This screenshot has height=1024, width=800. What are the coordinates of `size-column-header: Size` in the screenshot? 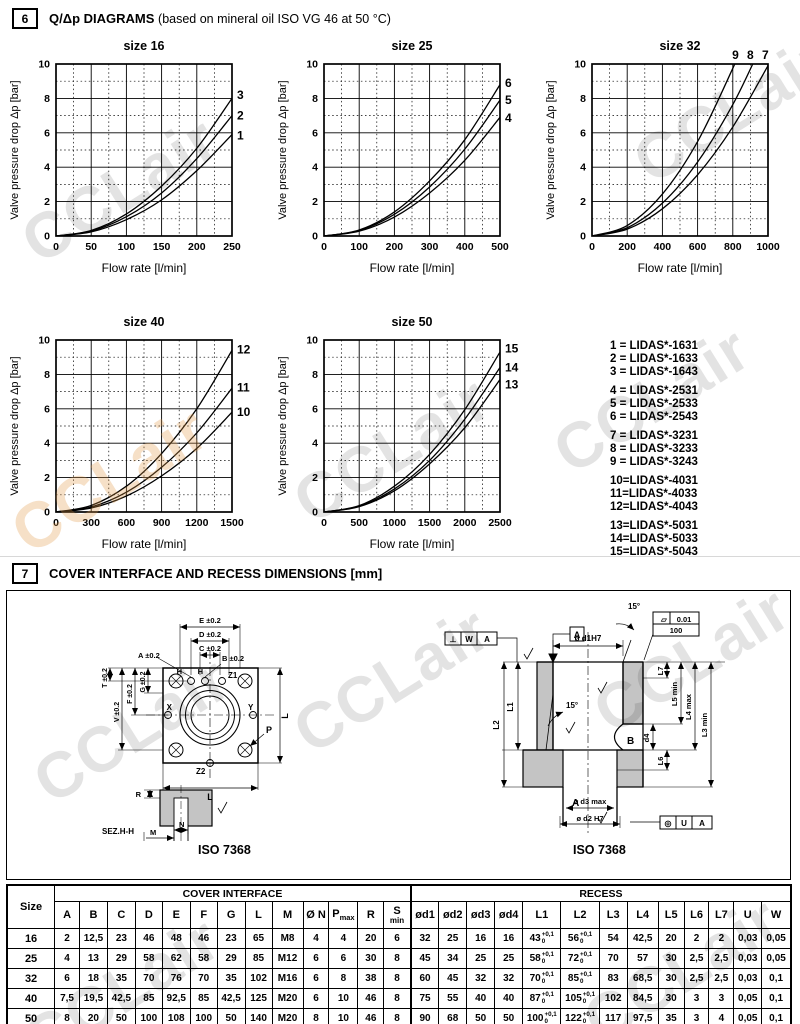 It's located at (31, 906).